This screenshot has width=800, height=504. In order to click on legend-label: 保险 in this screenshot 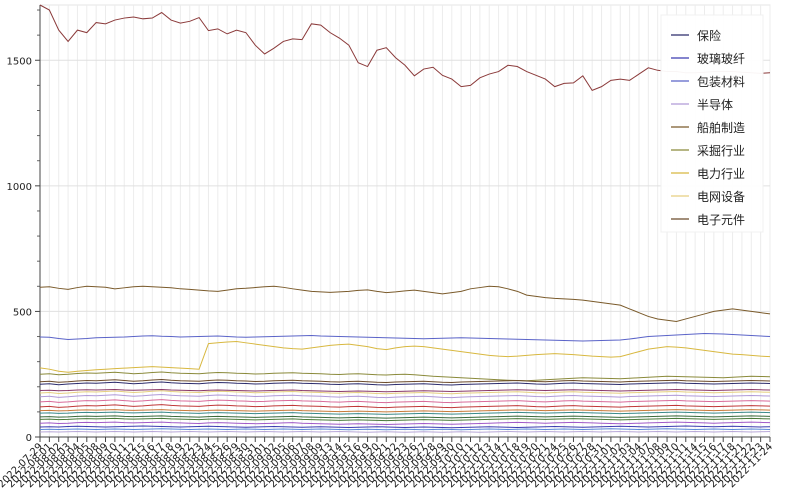, I will do `click(709, 35)`.